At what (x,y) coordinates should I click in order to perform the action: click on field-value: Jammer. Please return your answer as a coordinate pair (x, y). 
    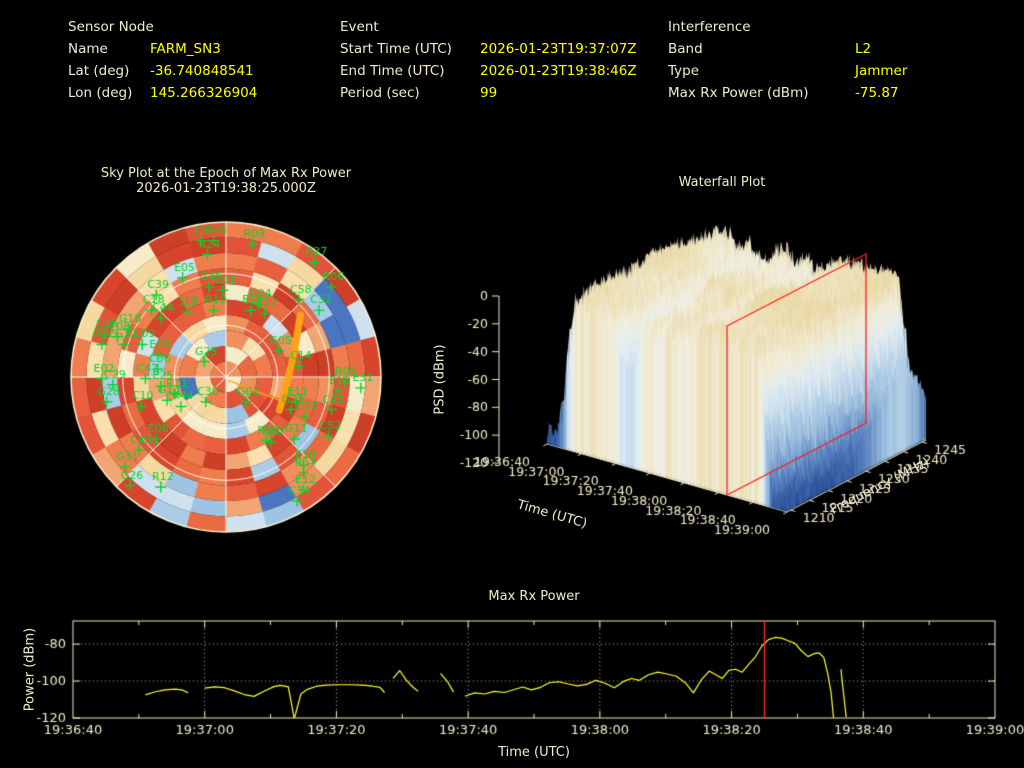
    Looking at the image, I should click on (881, 71).